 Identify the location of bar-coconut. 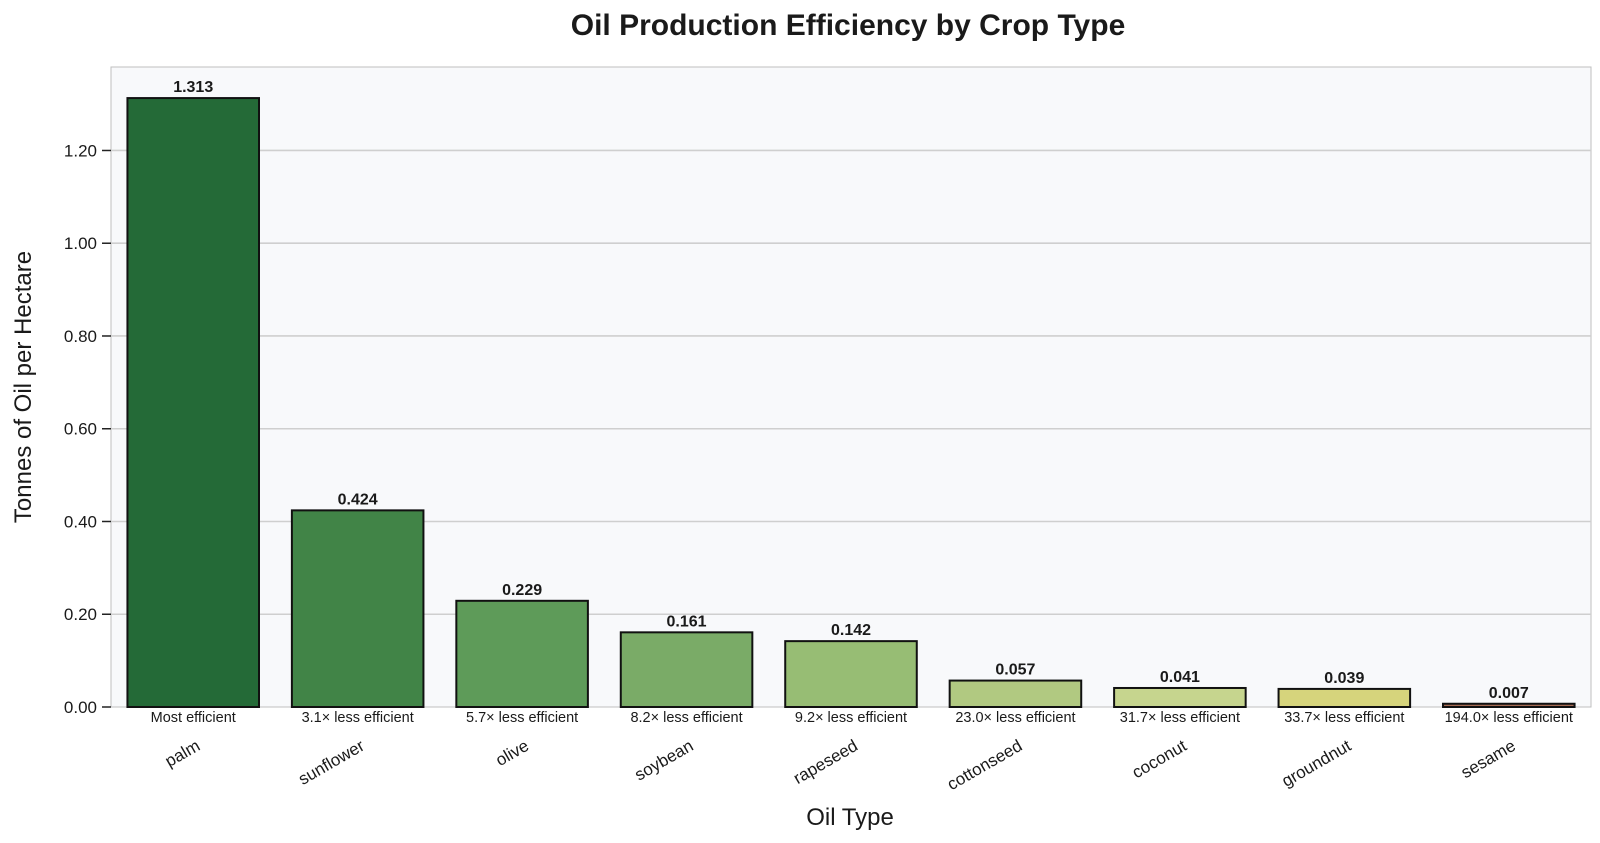
(1180, 697).